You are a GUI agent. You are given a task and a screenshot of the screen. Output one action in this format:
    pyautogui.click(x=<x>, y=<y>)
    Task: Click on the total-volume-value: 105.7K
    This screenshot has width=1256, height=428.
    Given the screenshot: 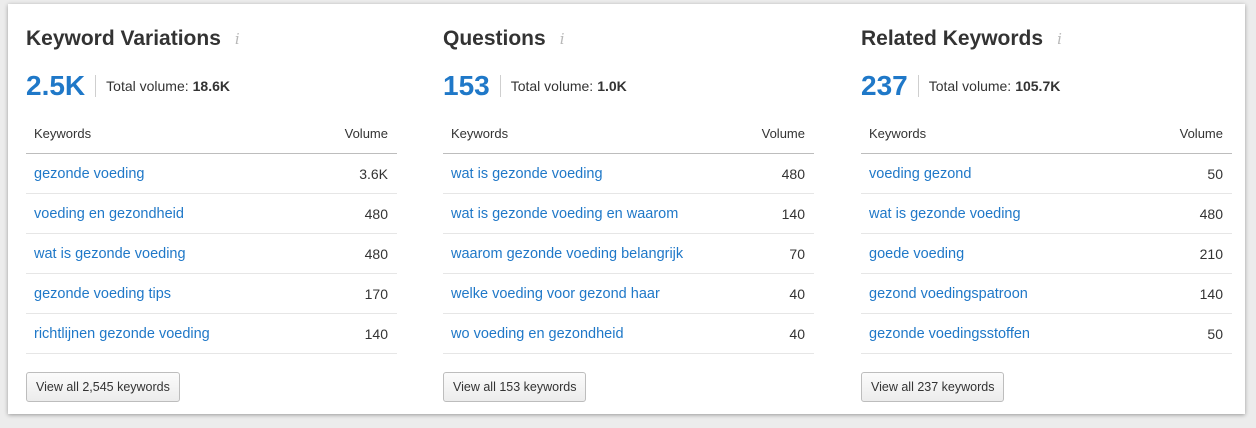 What is the action you would take?
    pyautogui.click(x=1038, y=86)
    